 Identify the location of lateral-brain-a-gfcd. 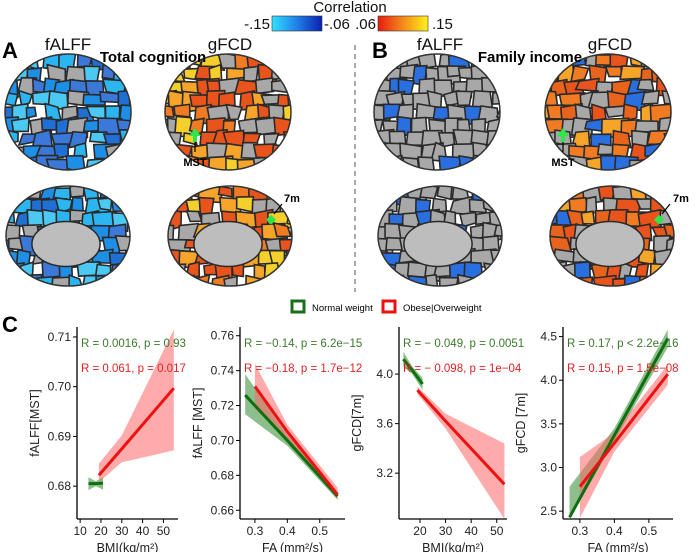
(232, 115).